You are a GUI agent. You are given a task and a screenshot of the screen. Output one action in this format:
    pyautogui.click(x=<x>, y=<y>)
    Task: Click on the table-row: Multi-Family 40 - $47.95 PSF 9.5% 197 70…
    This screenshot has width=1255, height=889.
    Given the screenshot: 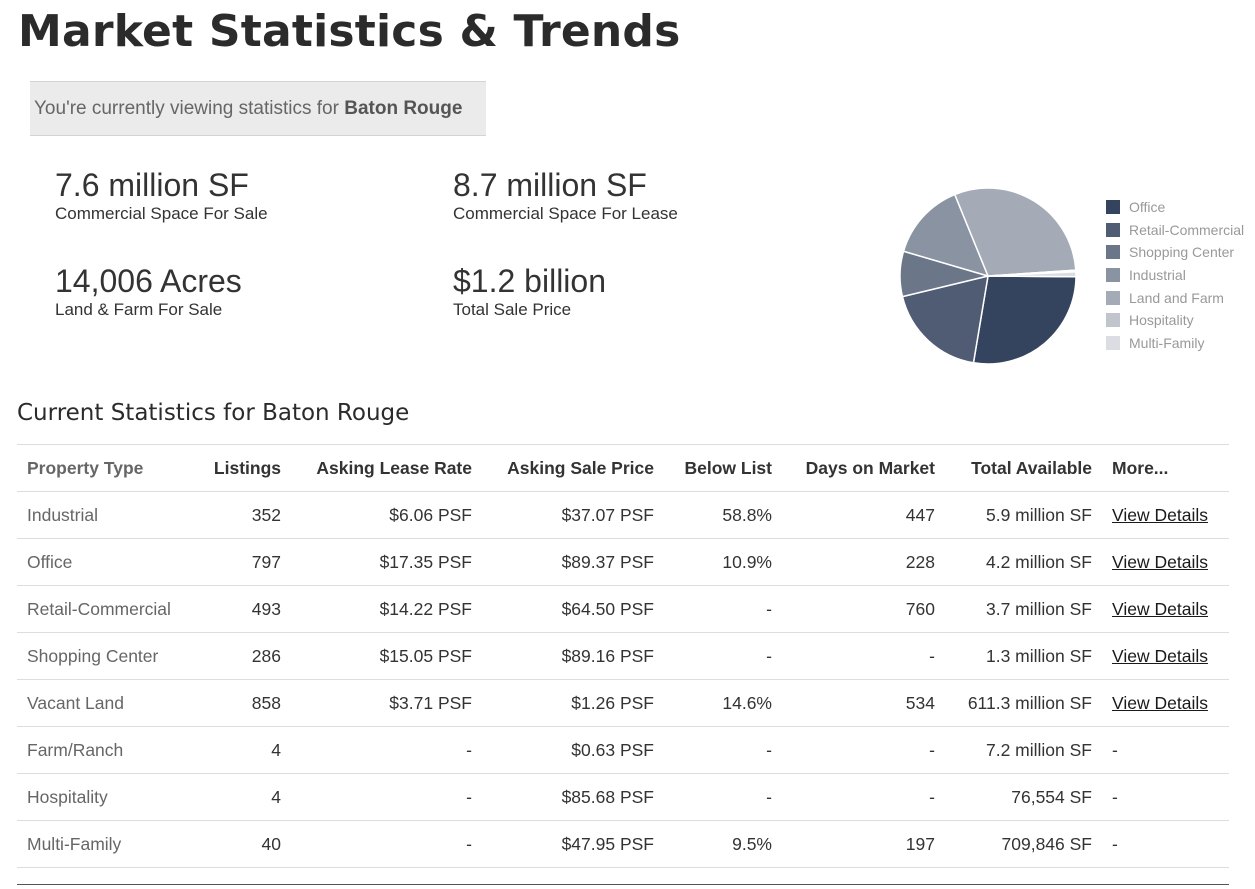 What is the action you would take?
    pyautogui.click(x=623, y=844)
    